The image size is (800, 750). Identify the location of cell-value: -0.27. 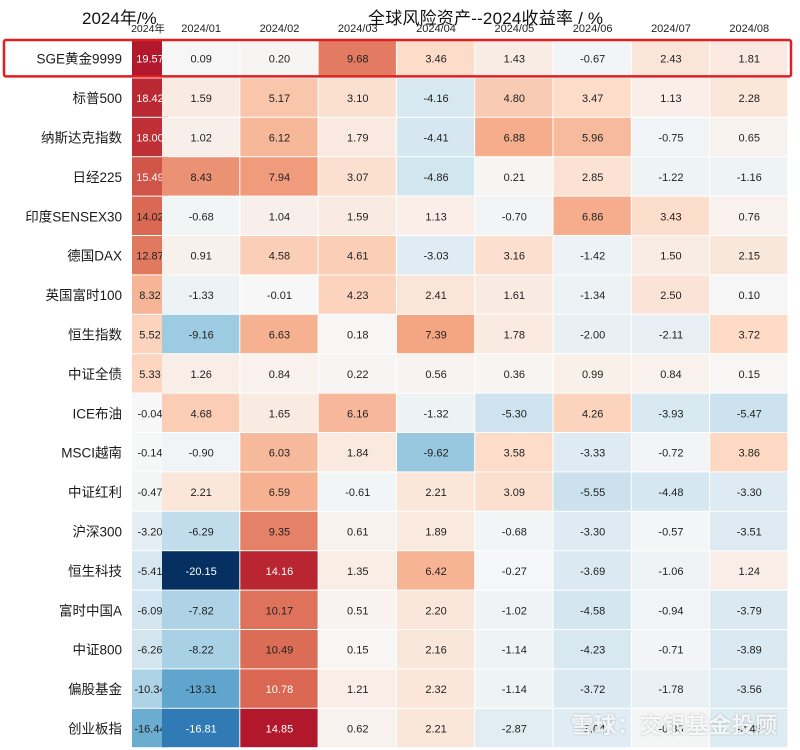
(514, 572).